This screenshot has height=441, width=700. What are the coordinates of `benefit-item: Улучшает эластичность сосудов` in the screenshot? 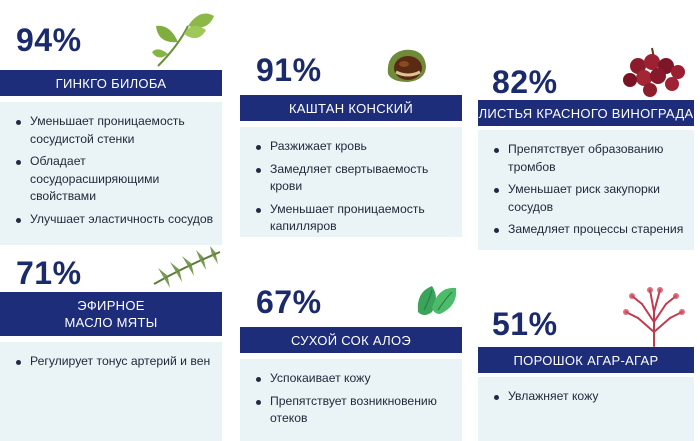 It's located at (115, 220).